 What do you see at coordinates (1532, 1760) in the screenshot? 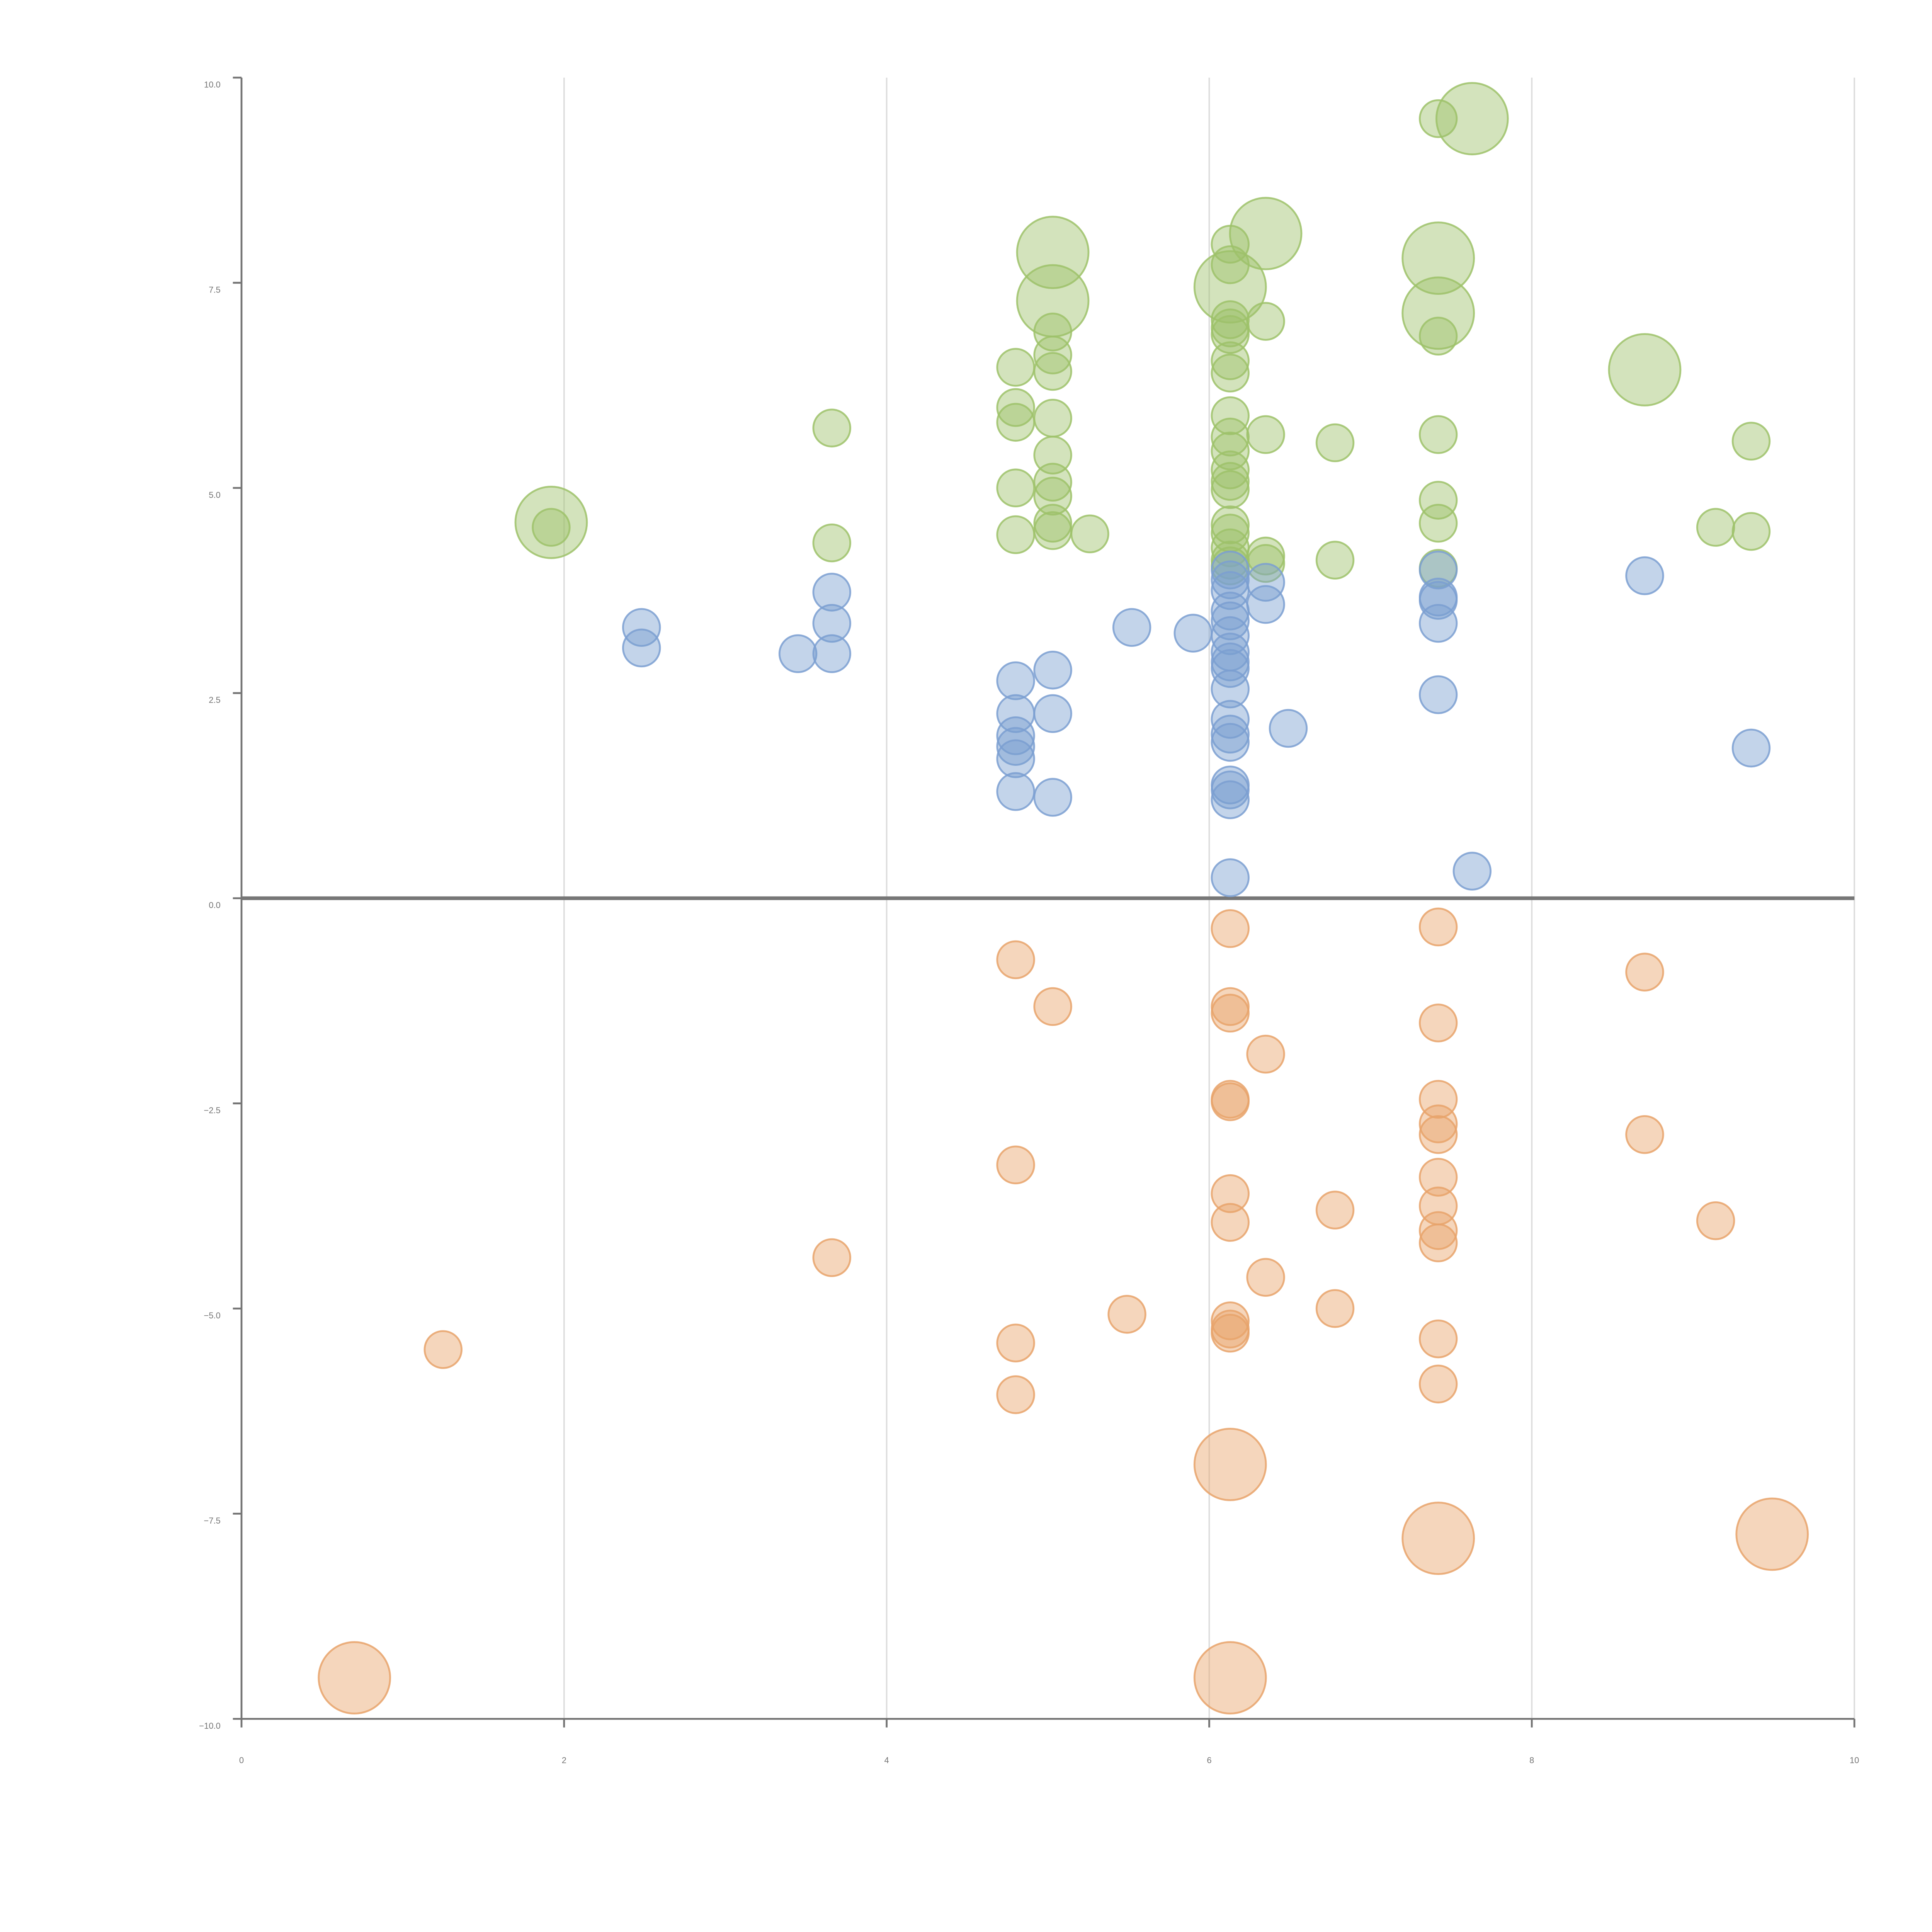
I see `x-tick-label: 8` at bounding box center [1532, 1760].